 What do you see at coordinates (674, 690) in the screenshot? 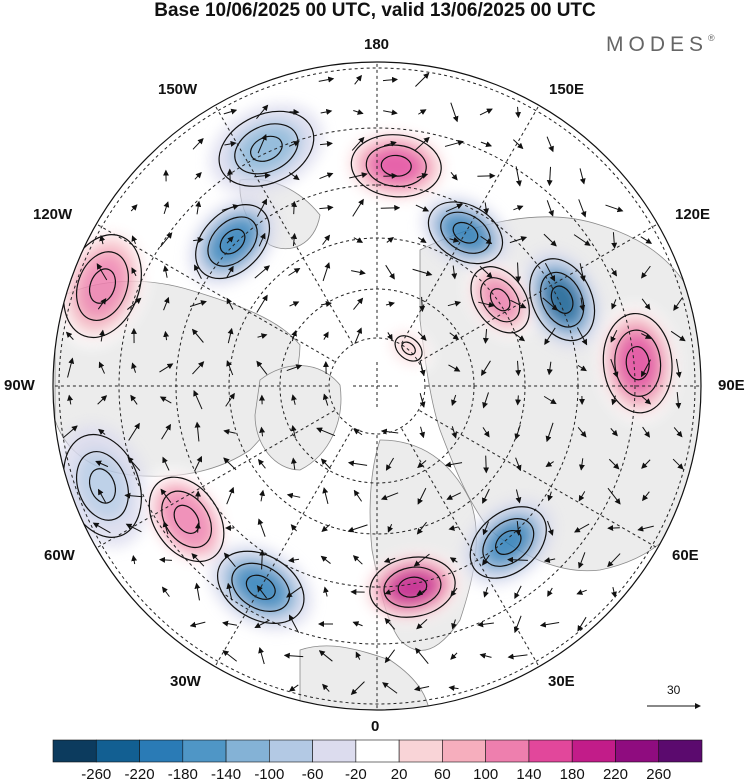
I see `reference-vector-label: 30` at bounding box center [674, 690].